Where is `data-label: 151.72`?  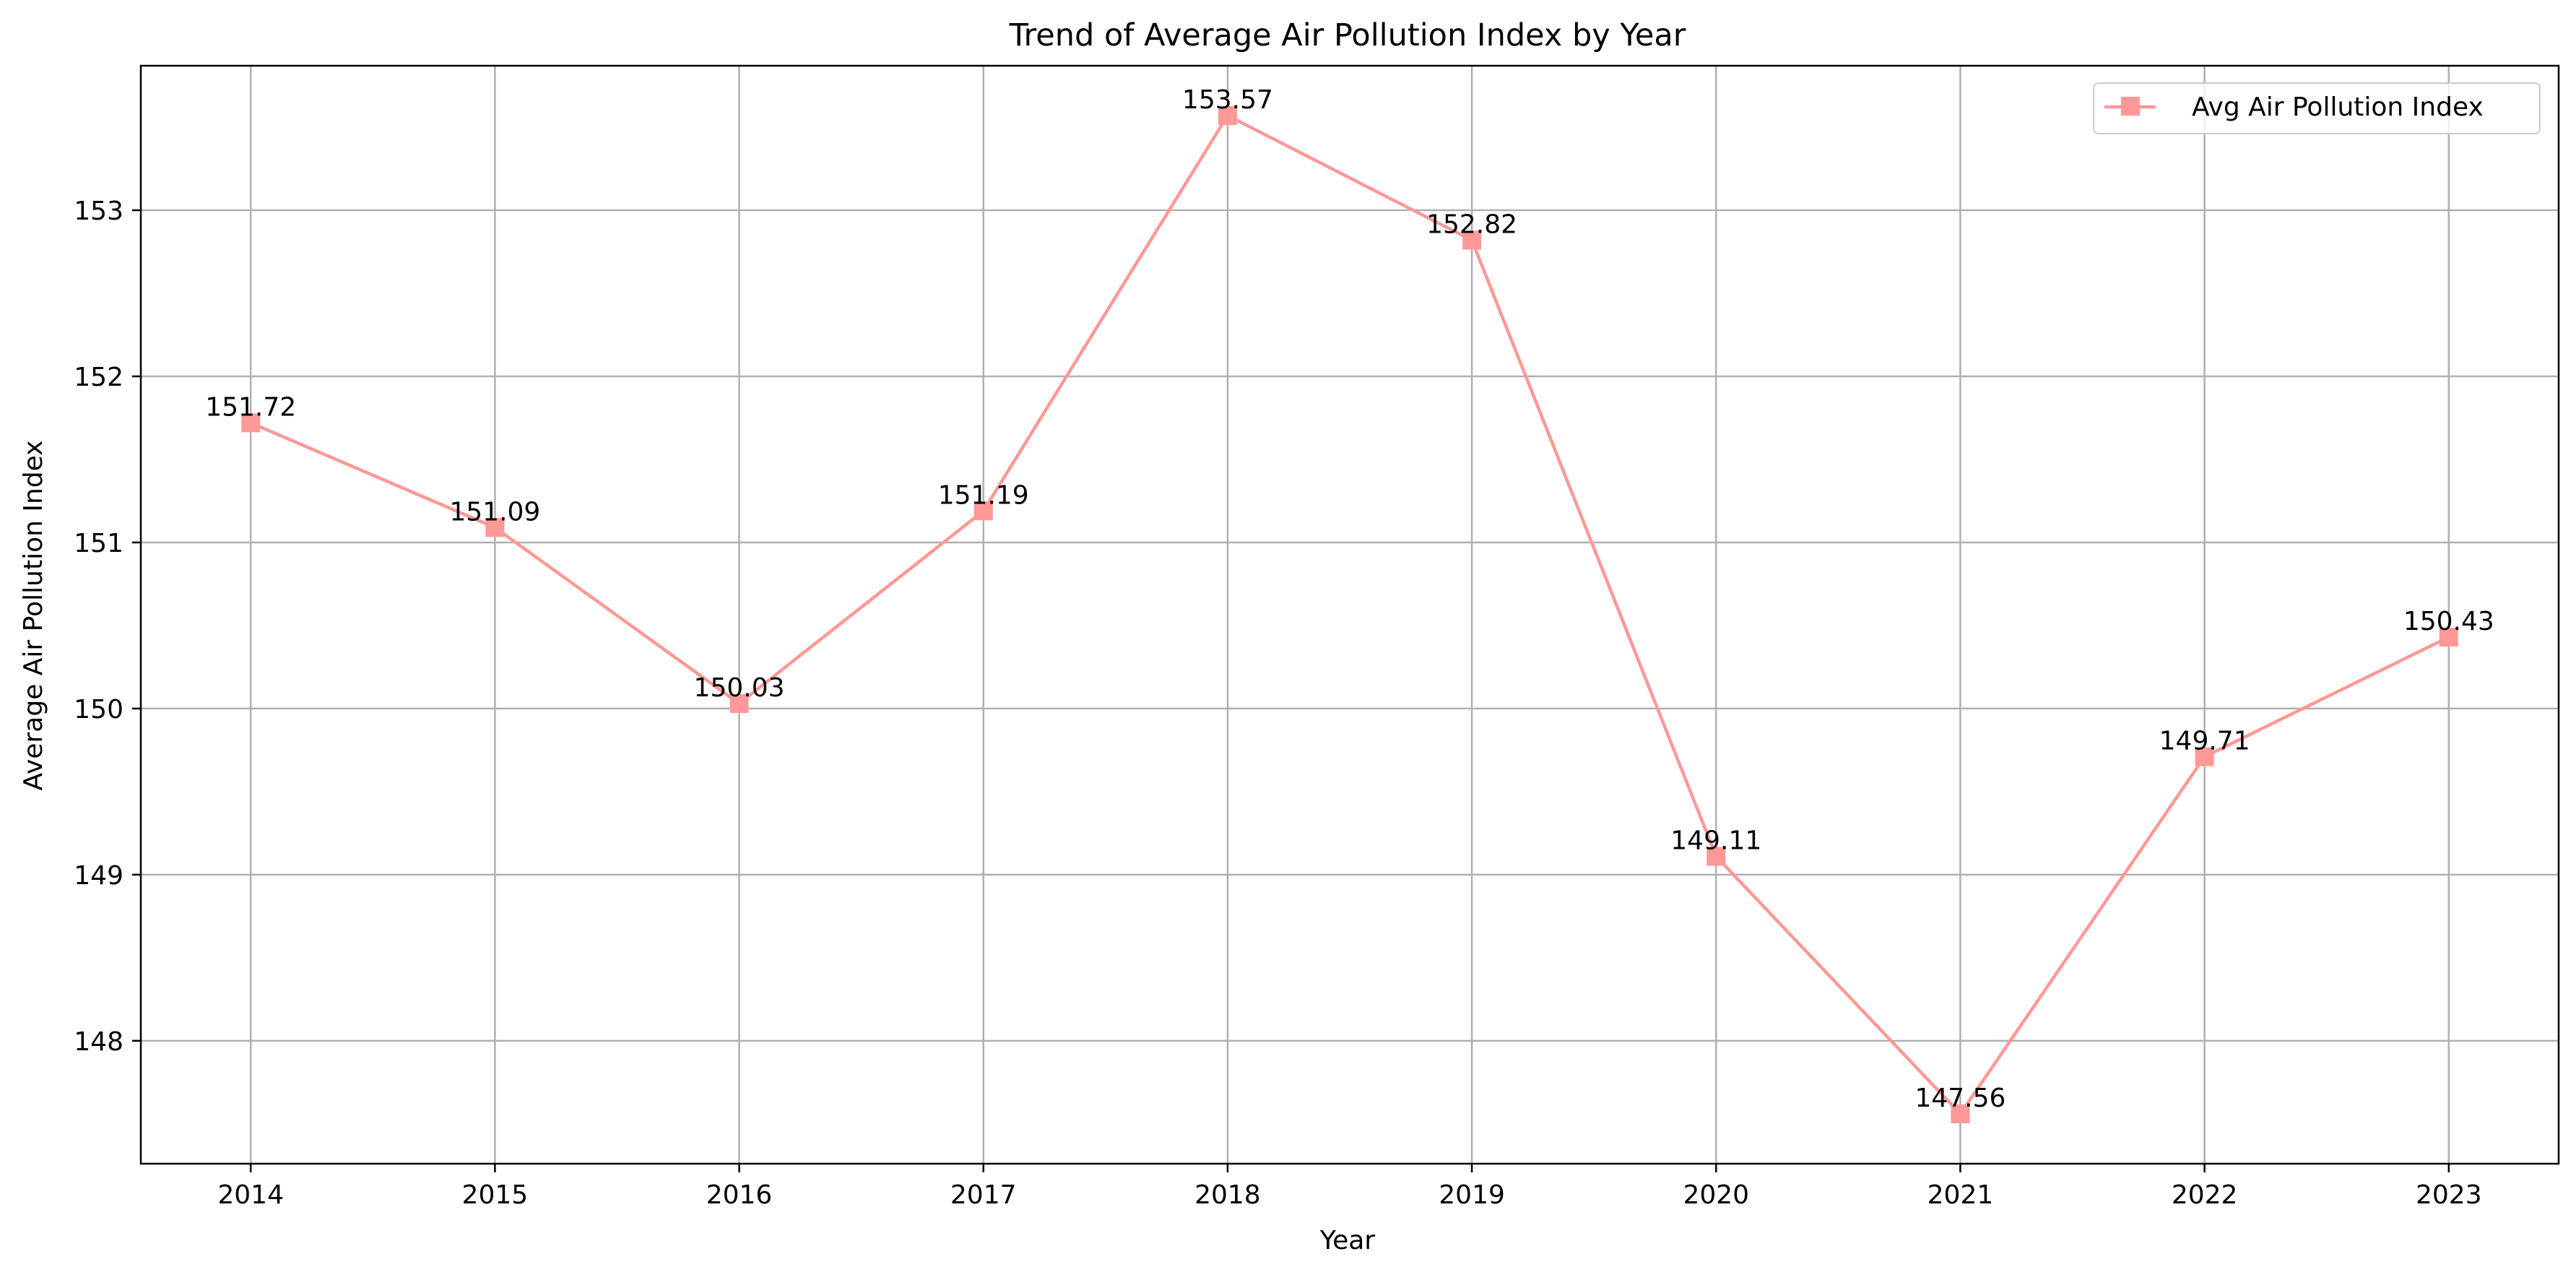 data-label: 151.72 is located at coordinates (250, 407).